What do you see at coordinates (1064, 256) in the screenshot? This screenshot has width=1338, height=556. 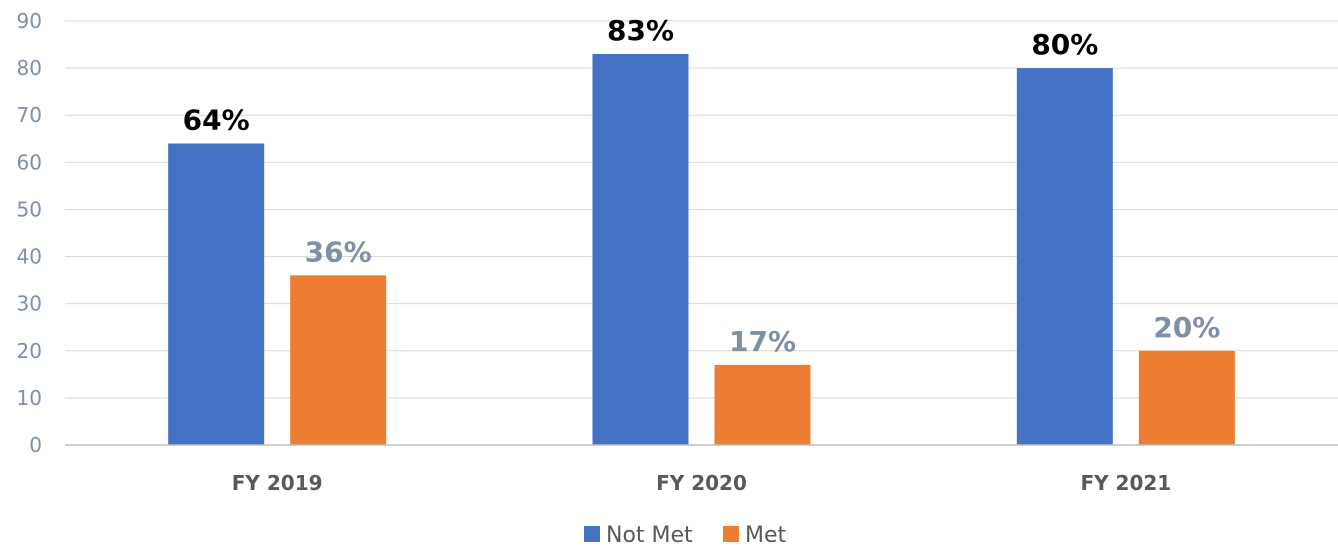 I see `bar-not-met-fy-2021` at bounding box center [1064, 256].